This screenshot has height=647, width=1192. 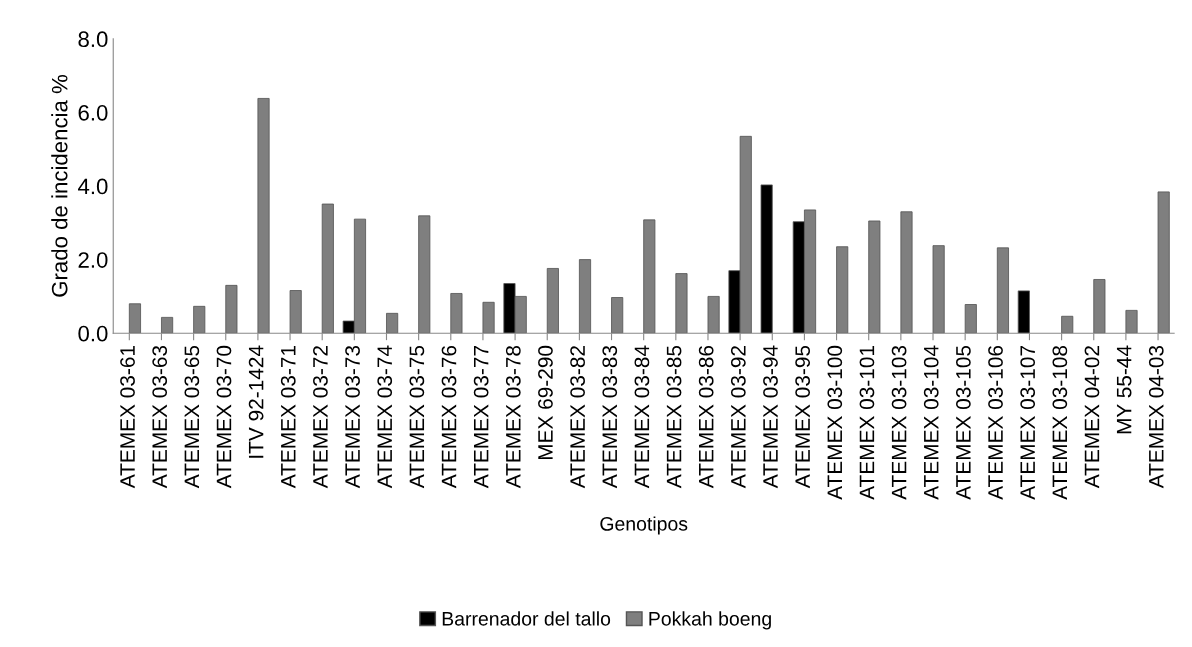 What do you see at coordinates (449, 417) in the screenshot?
I see `x-tick-label: ATEMEX 03-76` at bounding box center [449, 417].